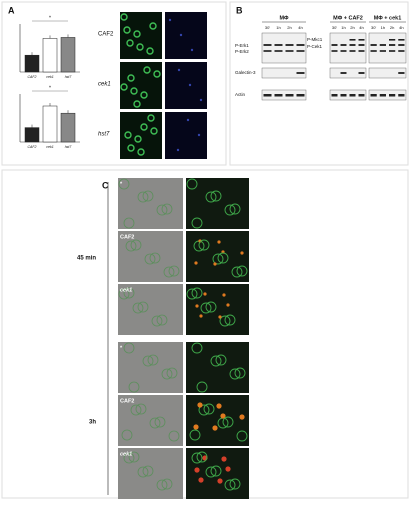 Image resolution: width=410 pixels, height=505 pixels. I want to click on time-label: 4h, so click(361, 27).